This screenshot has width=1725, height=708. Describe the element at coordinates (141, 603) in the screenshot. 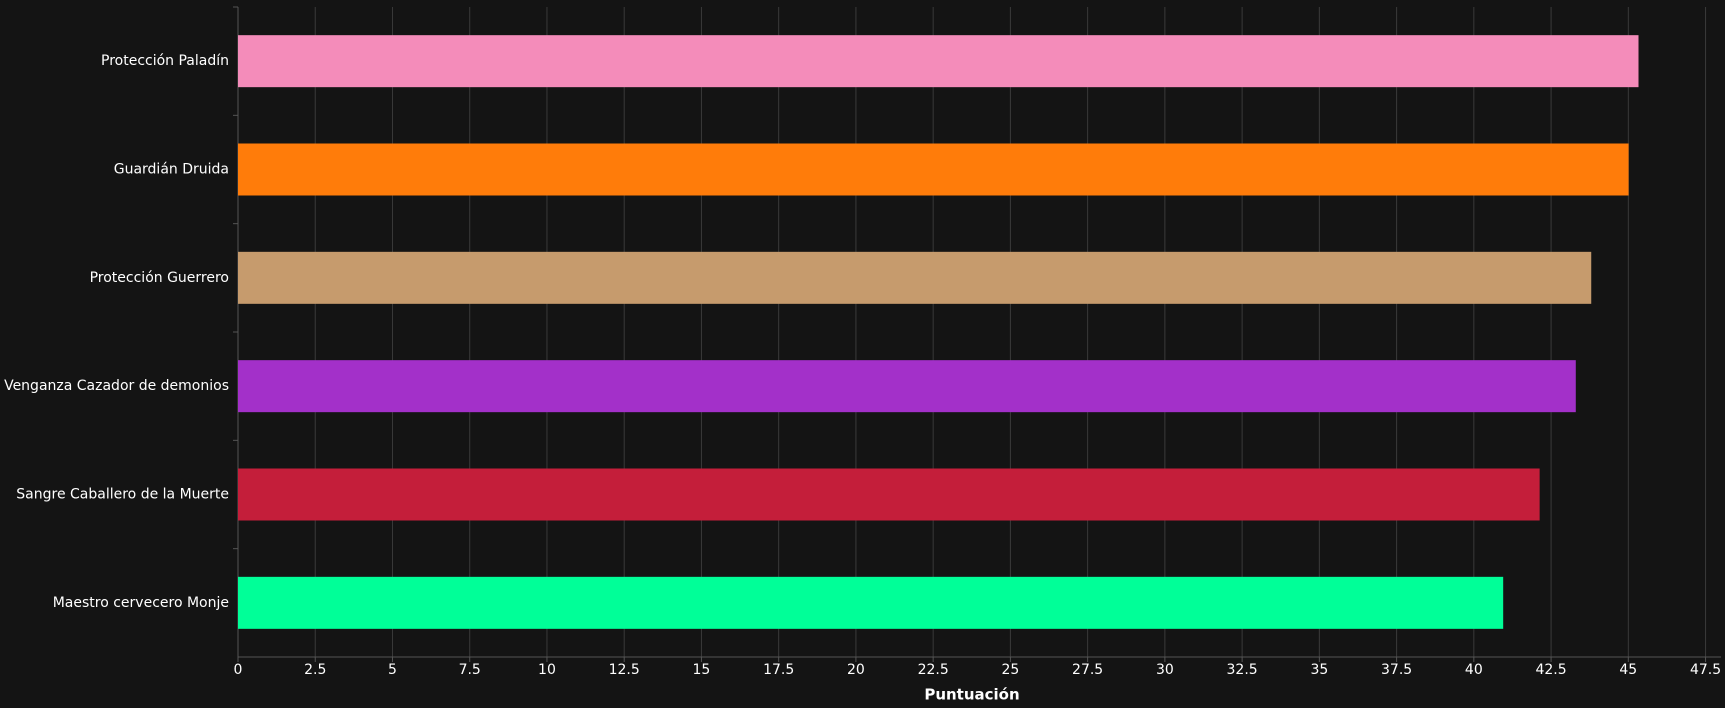

I see `y-tick-label: Maestro cervecero Monje` at that location.